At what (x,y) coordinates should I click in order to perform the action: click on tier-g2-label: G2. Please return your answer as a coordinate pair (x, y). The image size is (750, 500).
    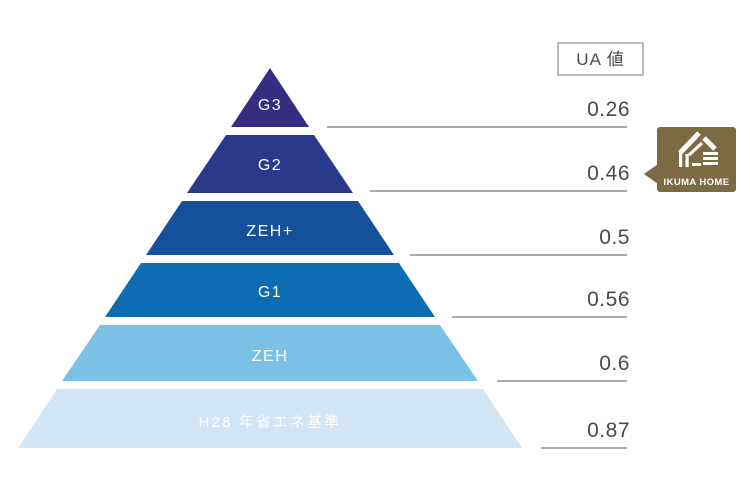
    Looking at the image, I should click on (270, 165).